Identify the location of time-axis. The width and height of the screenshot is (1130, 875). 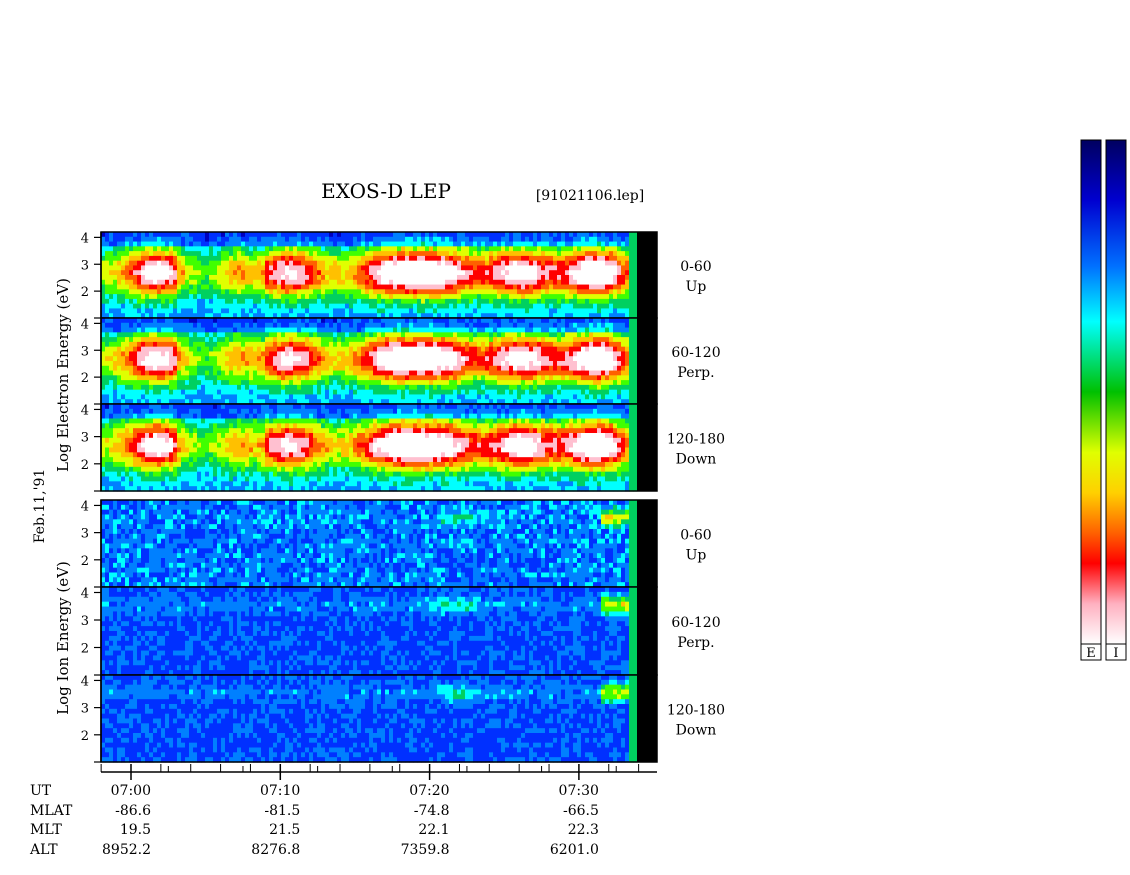
(378, 772).